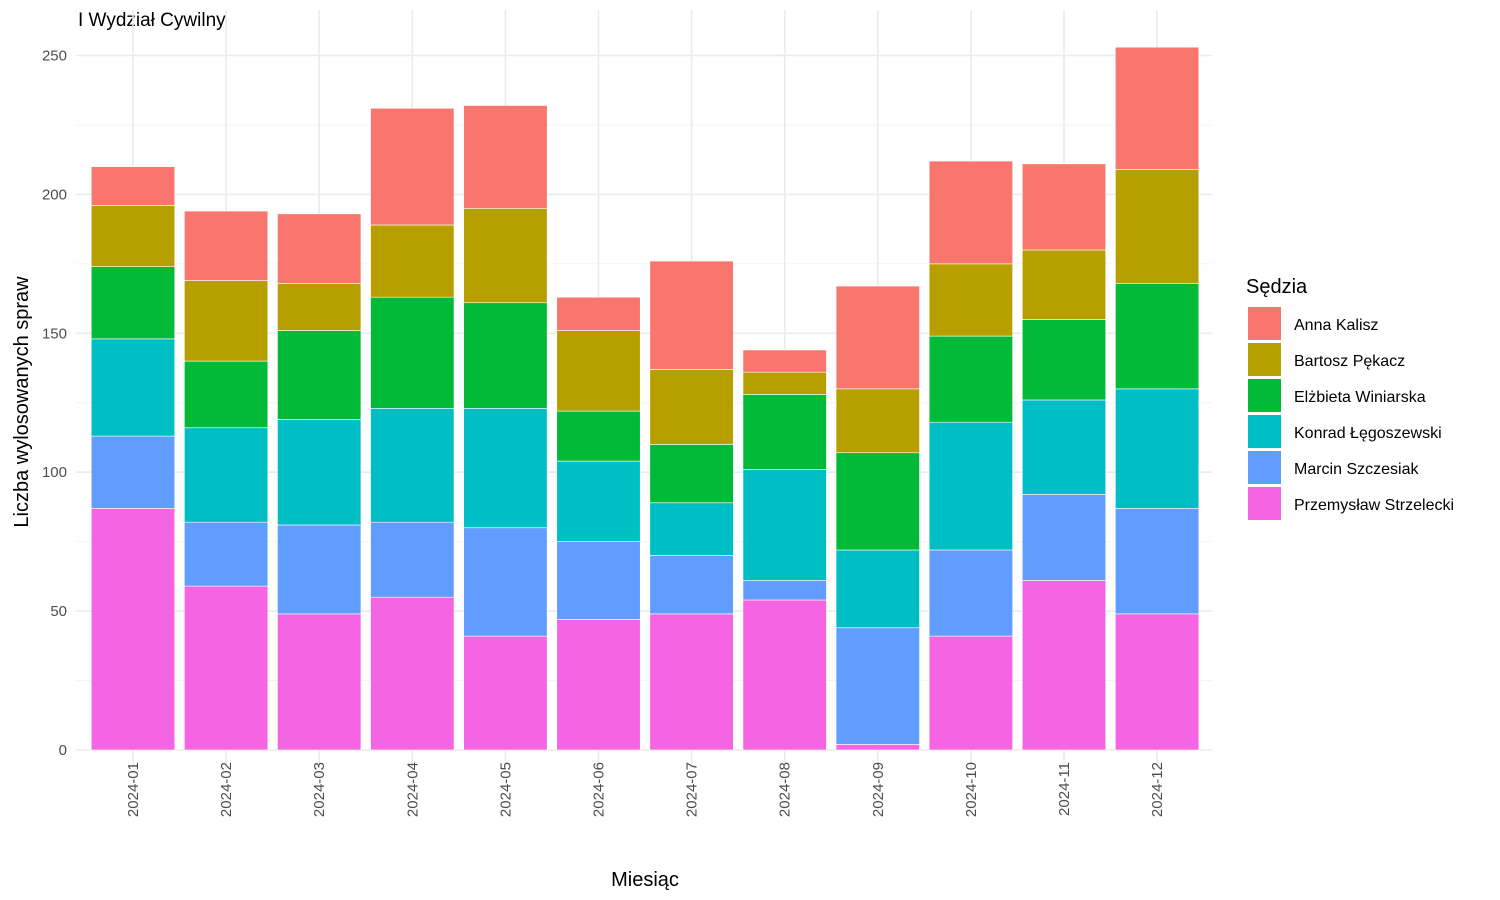 Image resolution: width=1500 pixels, height=900 pixels. I want to click on legend-label: Bartosz Pękacz, so click(1349, 361).